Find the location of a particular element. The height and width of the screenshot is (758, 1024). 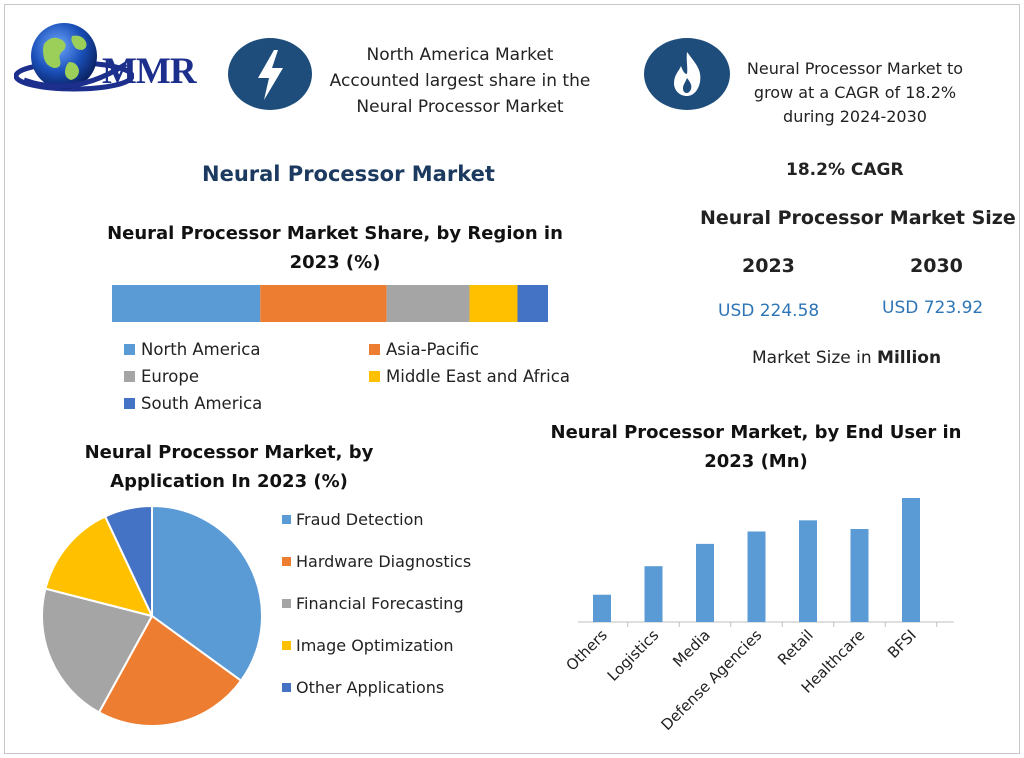

region-legend-item-south-america: South America is located at coordinates (193, 403).